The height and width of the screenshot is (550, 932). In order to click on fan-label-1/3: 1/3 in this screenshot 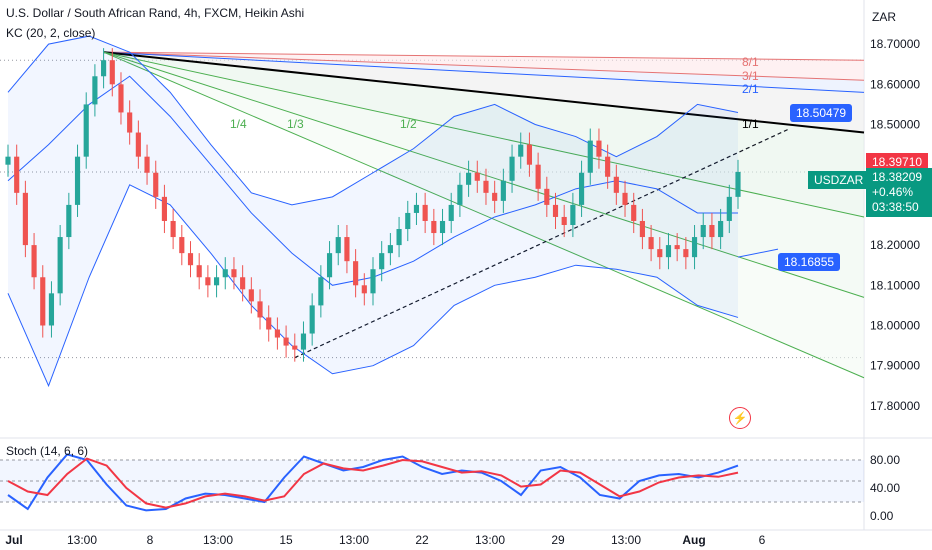, I will do `click(295, 124)`.